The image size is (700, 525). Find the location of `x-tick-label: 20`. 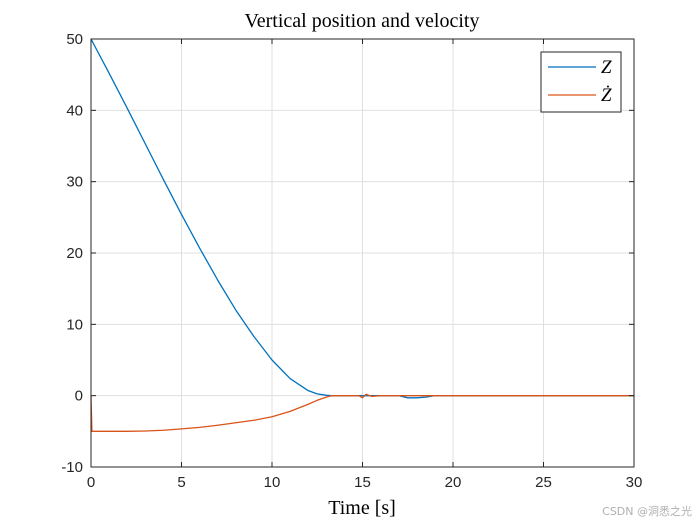

x-tick-label: 20 is located at coordinates (453, 482).